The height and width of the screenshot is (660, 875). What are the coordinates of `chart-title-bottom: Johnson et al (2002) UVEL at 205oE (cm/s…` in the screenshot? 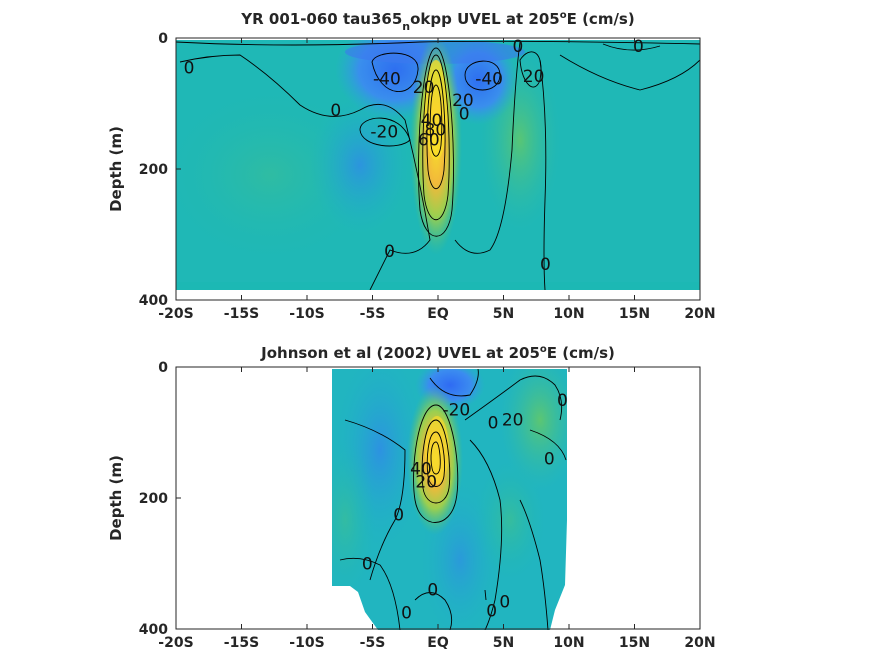 It's located at (437, 353).